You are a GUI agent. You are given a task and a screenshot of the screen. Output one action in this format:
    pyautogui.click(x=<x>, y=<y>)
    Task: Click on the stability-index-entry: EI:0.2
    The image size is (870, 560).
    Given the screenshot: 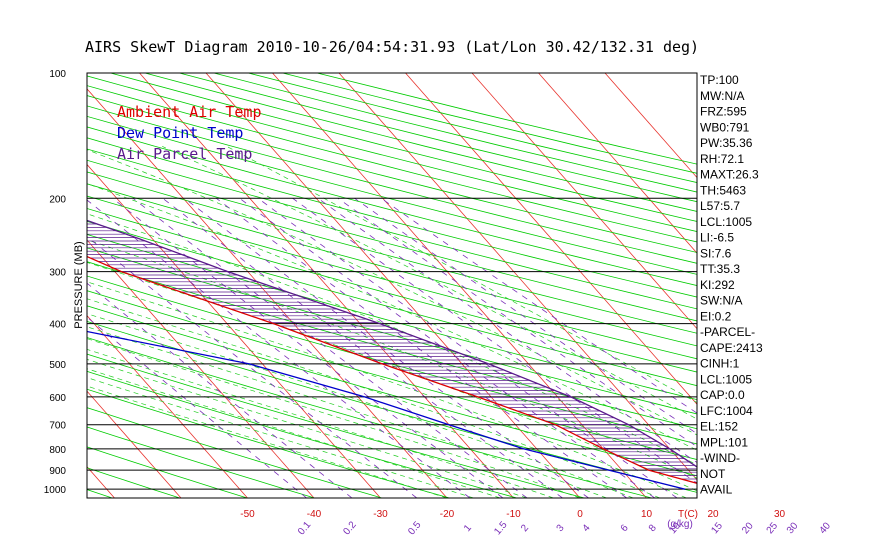 What is the action you would take?
    pyautogui.click(x=716, y=316)
    